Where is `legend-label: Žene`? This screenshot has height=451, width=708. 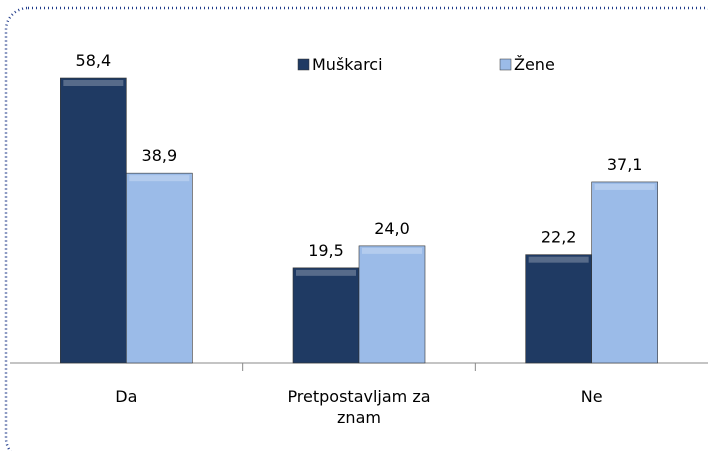
legend-label: Žene is located at coordinates (534, 64).